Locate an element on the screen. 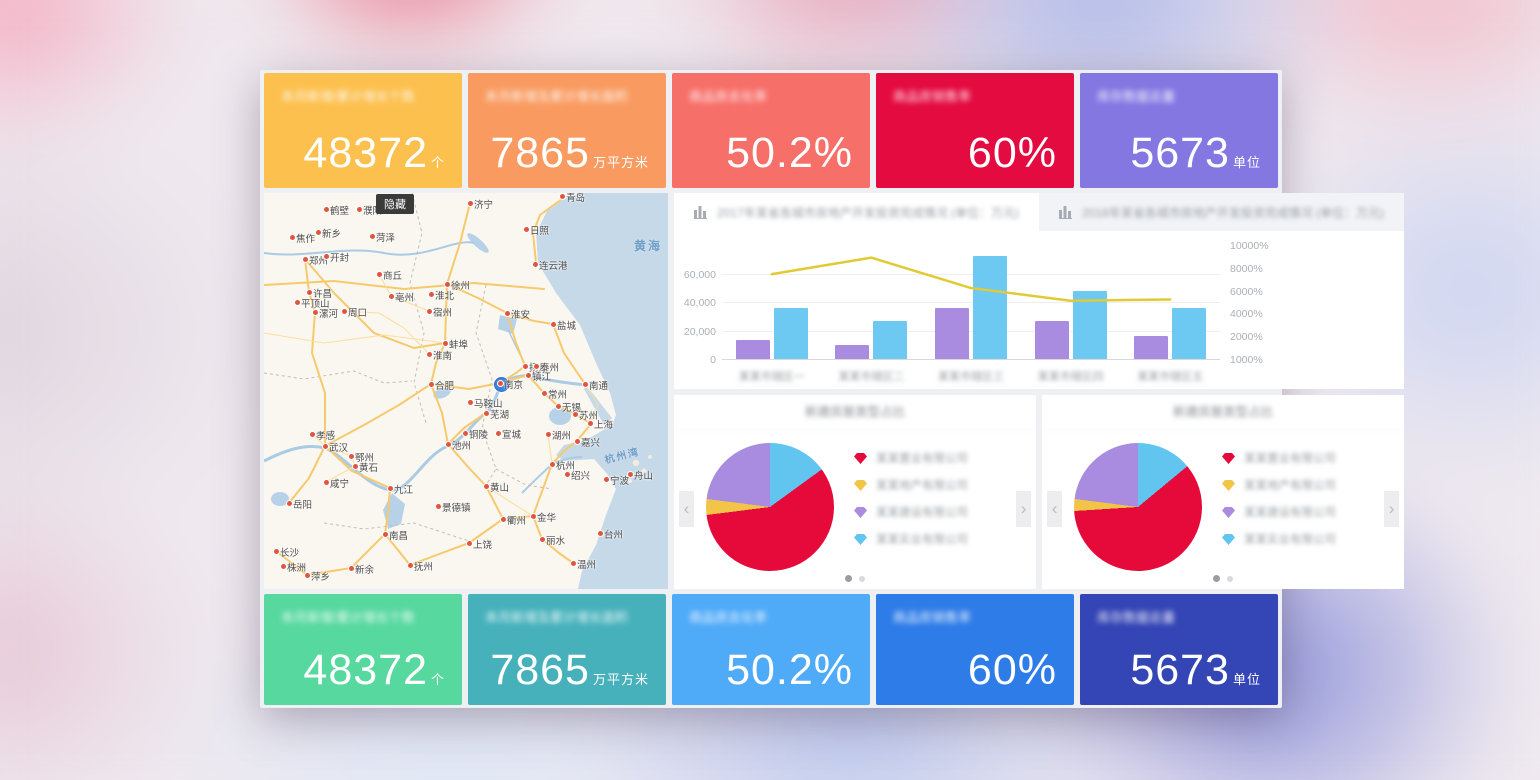 The width and height of the screenshot is (1540, 780). map-city-label: 郑州 is located at coordinates (319, 261).